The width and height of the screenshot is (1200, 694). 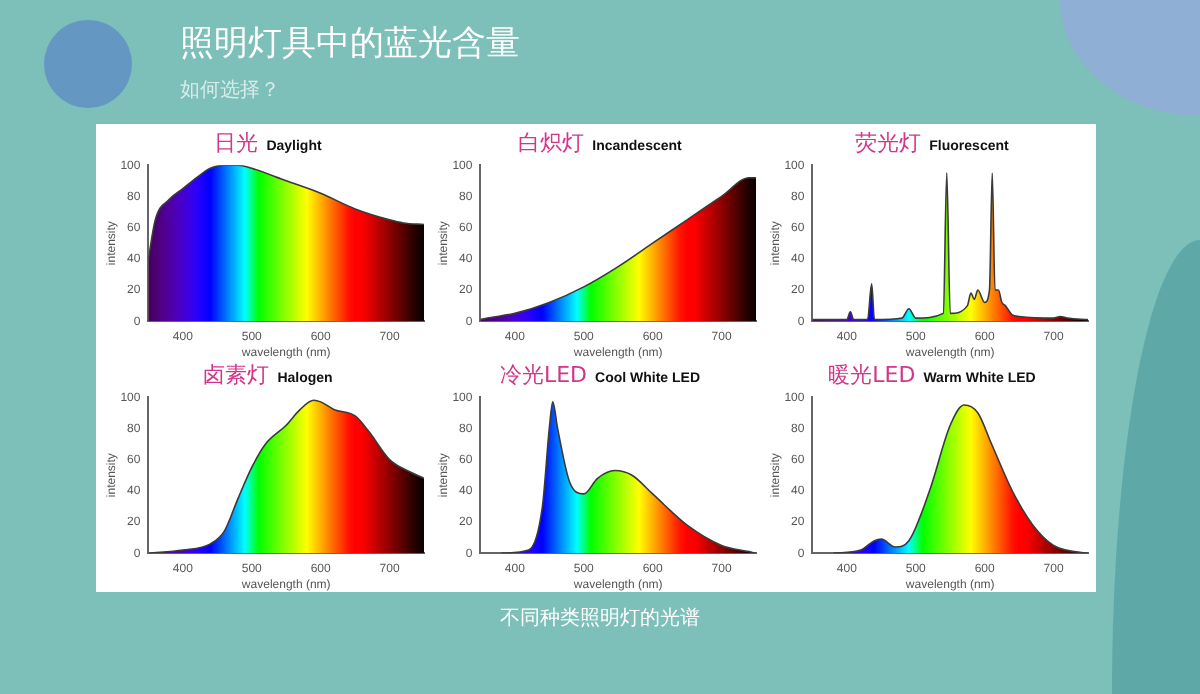 I want to click on text: 荧光灯, so click(x=888, y=143).